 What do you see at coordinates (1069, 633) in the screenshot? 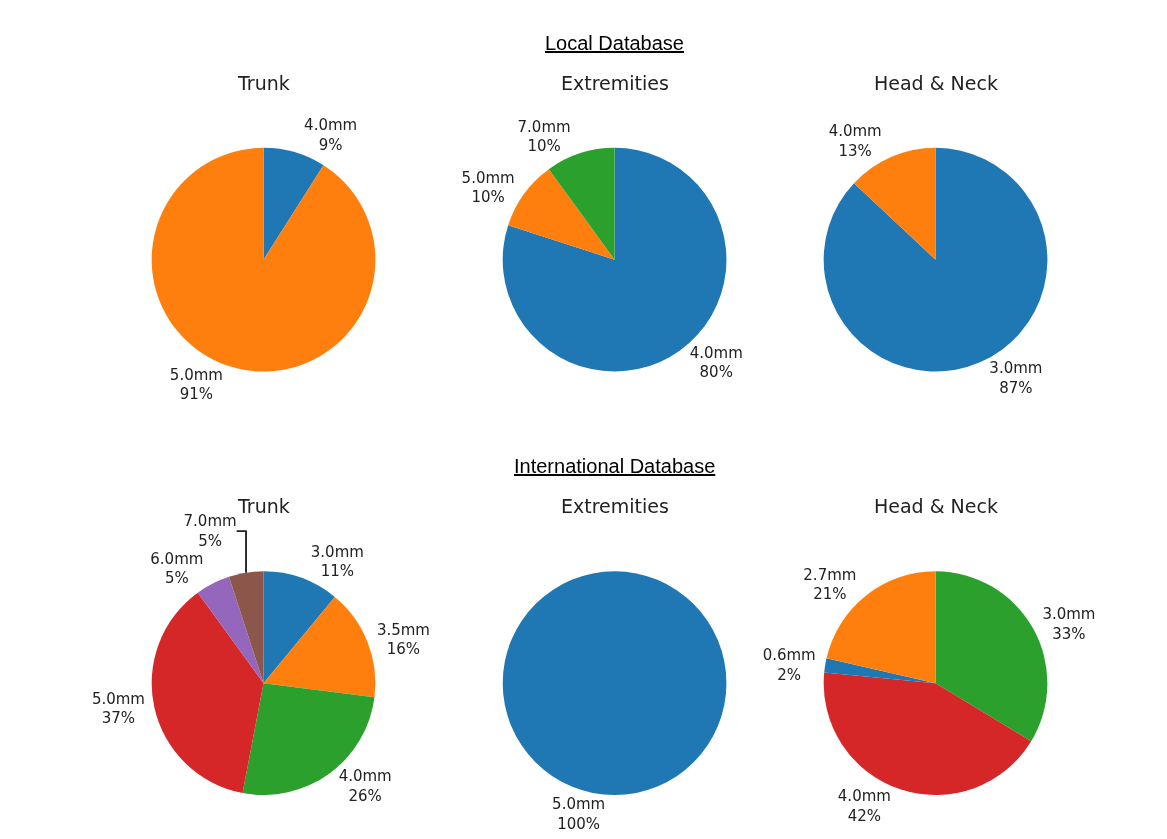
I see `data-label: 33%` at bounding box center [1069, 633].